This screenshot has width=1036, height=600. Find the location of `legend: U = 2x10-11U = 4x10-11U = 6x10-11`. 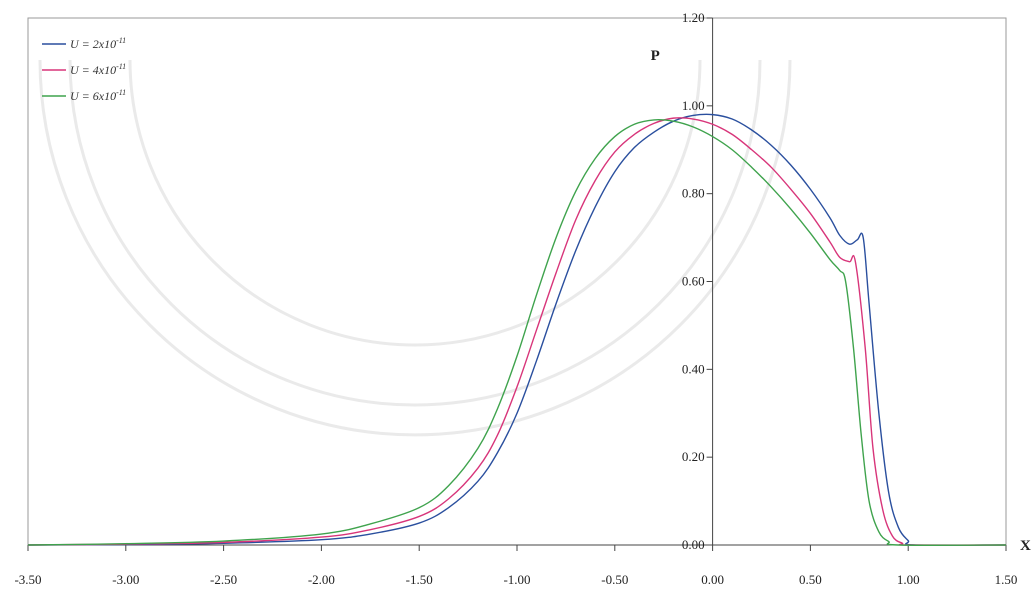

legend: U = 2x10-11U = 4x10-11U = 6x10-11 is located at coordinates (84, 69).